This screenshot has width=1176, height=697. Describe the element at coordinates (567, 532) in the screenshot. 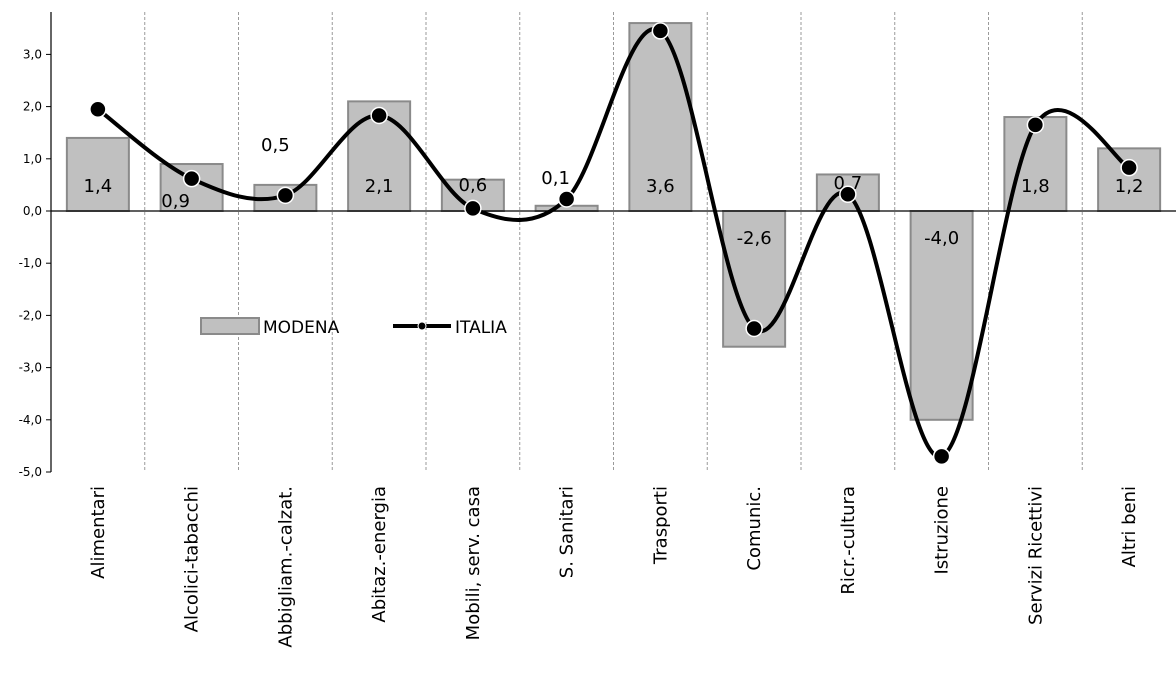

I see `x-tick-label: S. Sanitari` at that location.